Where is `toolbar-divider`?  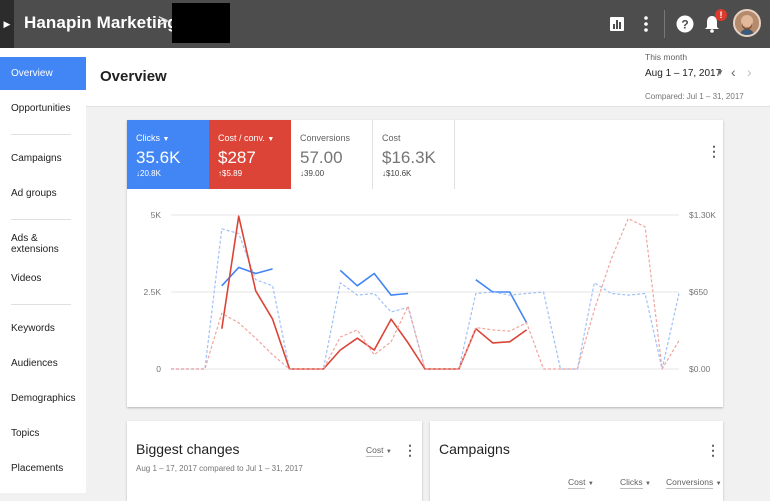 toolbar-divider is located at coordinates (664, 24).